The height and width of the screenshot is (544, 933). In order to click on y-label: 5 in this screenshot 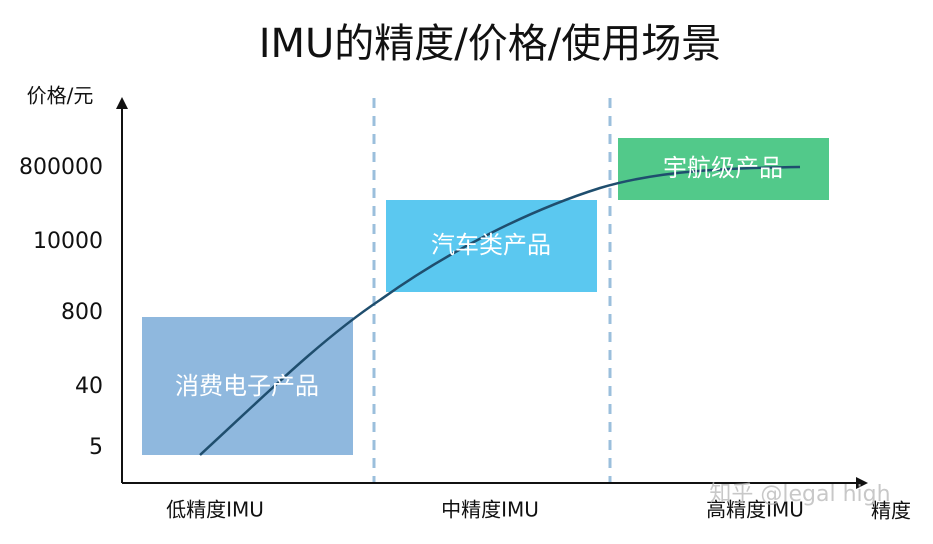, I will do `click(96, 447)`.